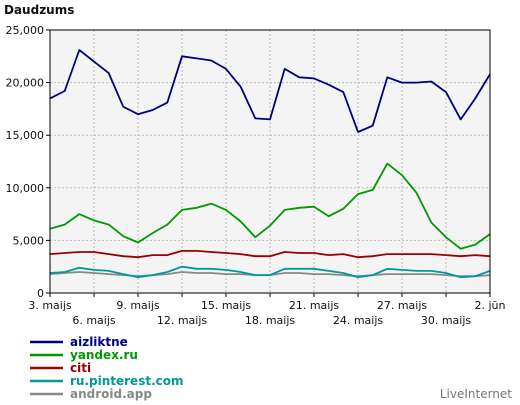 The height and width of the screenshot is (405, 520). I want to click on brand-label: LiveInternet, so click(476, 394).